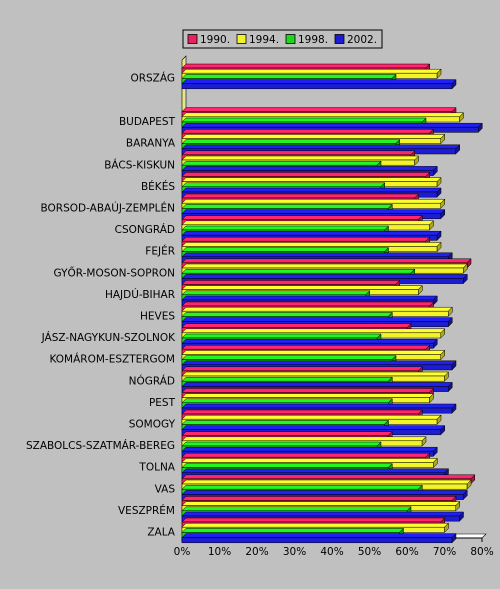 This screenshot has height=589, width=500. Describe the element at coordinates (152, 425) in the screenshot. I see `category-label-somogy: SOMOGY` at that location.